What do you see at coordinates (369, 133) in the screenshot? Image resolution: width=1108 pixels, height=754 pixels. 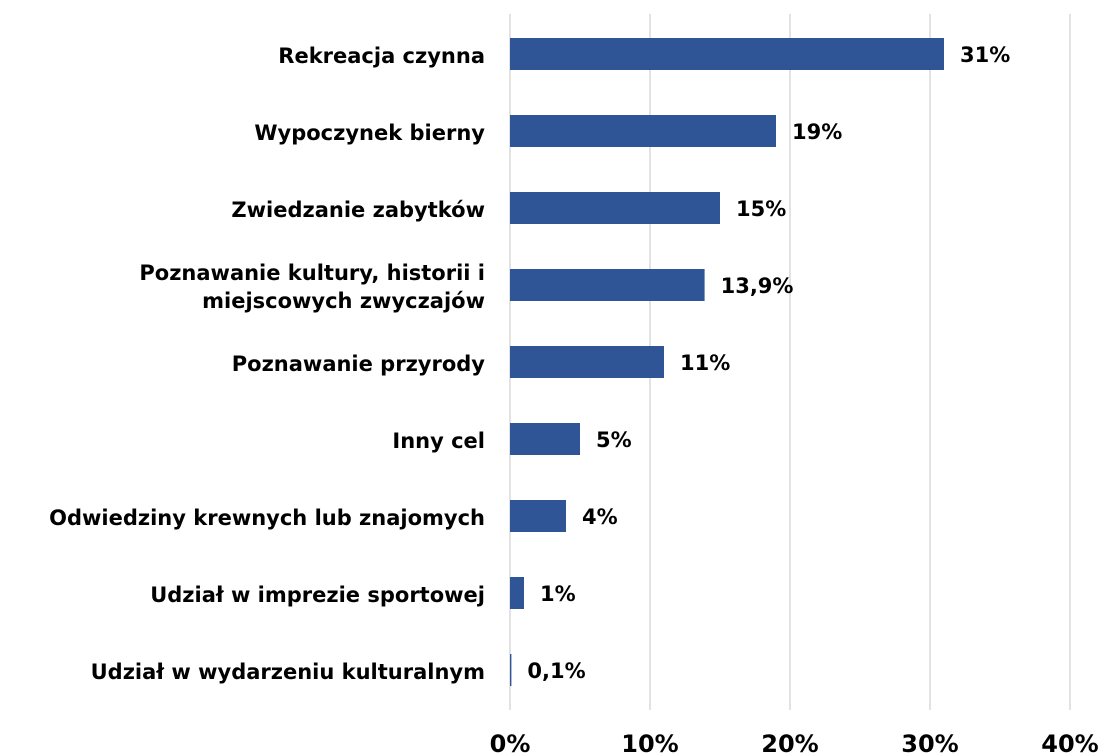 I see `category-label: Wypoczynek bierny` at bounding box center [369, 133].